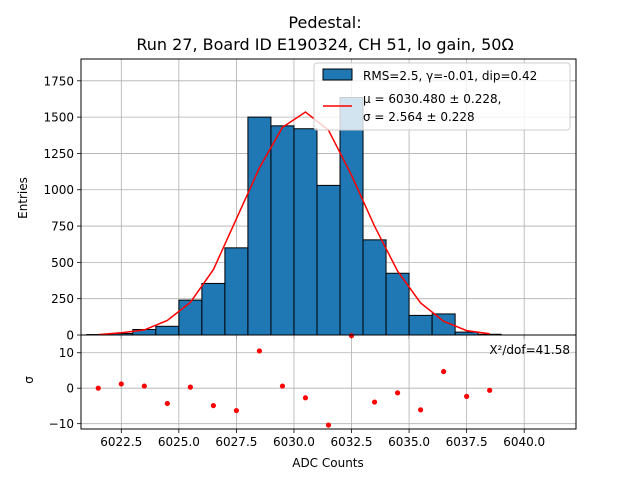 The image size is (640, 480). Describe the element at coordinates (62, 299) in the screenshot. I see `main-y-tick-label: 250` at that location.